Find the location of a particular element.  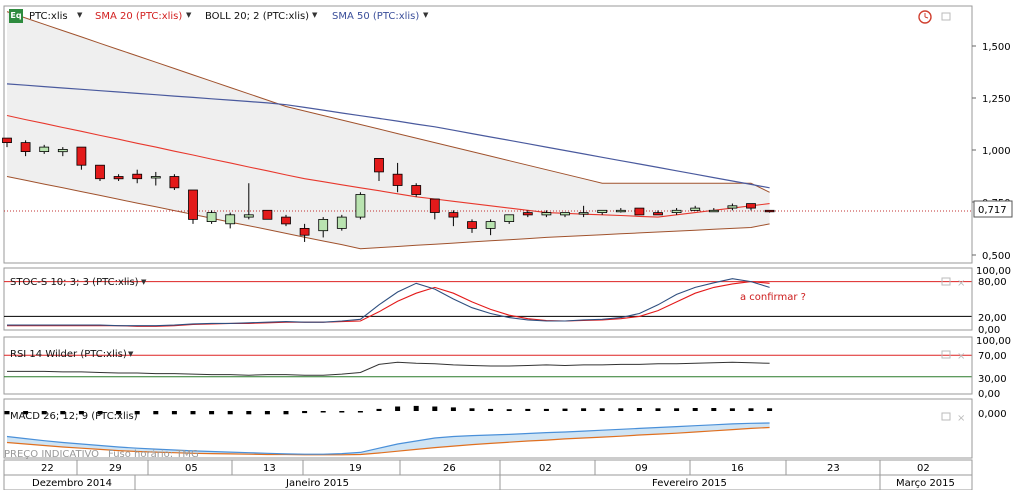

bollinger-lower-line is located at coordinates (388, 213).